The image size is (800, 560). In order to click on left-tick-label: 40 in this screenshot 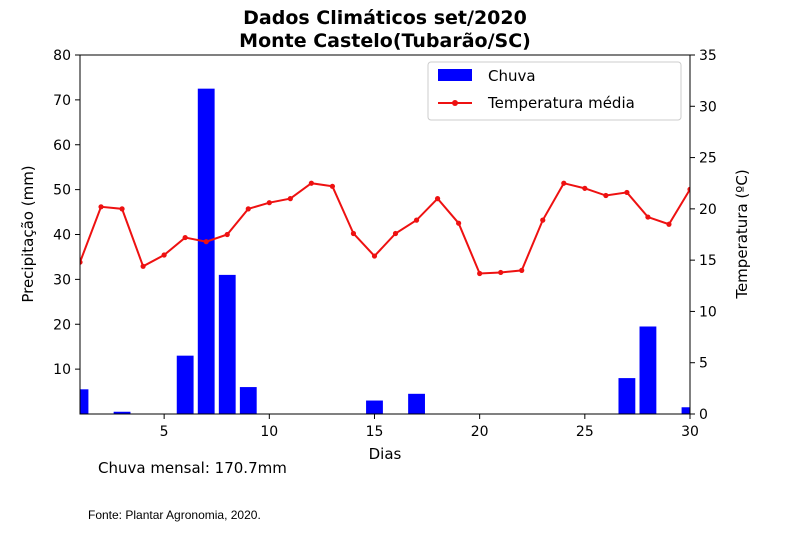, I will do `click(62, 236)`.